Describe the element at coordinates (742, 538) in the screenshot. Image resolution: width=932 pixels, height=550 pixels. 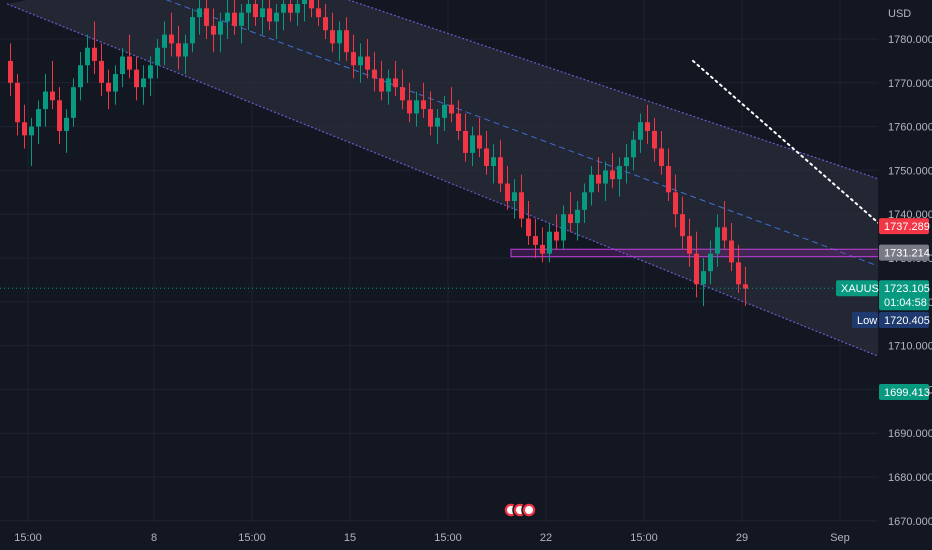
I see `x-tick-label: 29` at that location.